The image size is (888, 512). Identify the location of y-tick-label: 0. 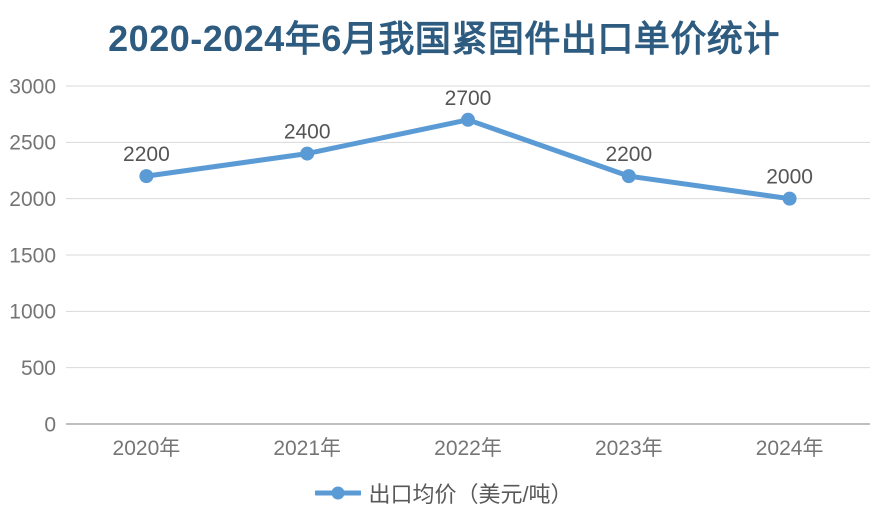
(50, 424).